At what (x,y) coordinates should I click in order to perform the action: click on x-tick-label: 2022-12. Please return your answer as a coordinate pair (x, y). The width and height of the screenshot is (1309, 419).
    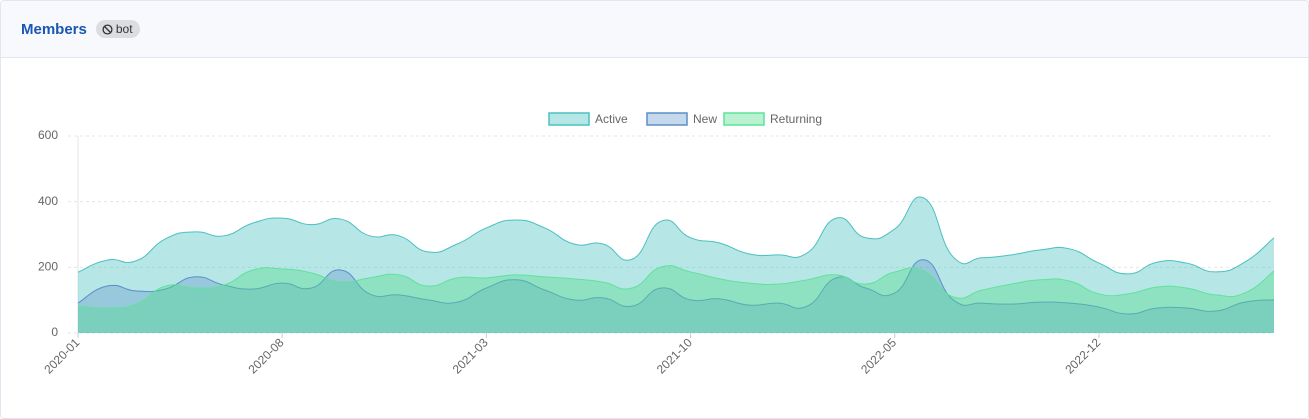
    Looking at the image, I should click on (1082, 355).